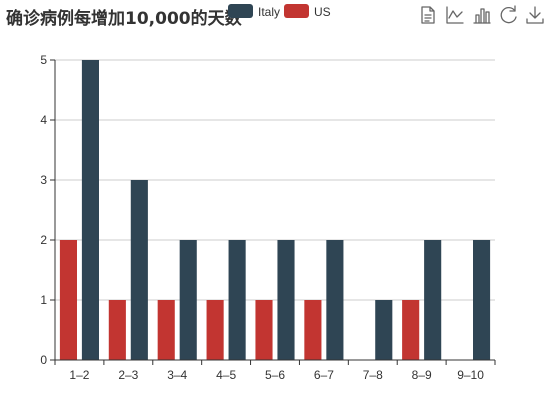  What do you see at coordinates (455, 15) in the screenshot?
I see `line-chart-icon` at bounding box center [455, 15].